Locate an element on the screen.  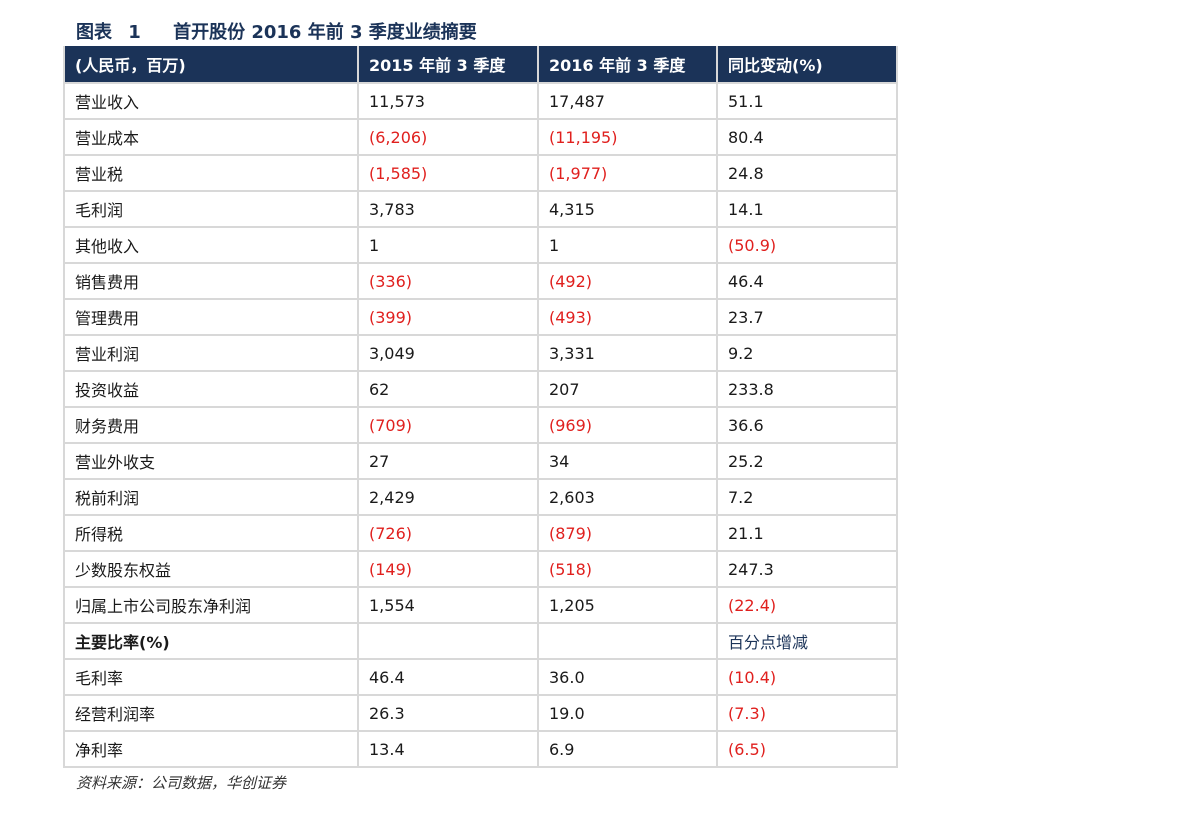
table-row: 投资收益 62 207 233.8 is located at coordinates (480, 389).